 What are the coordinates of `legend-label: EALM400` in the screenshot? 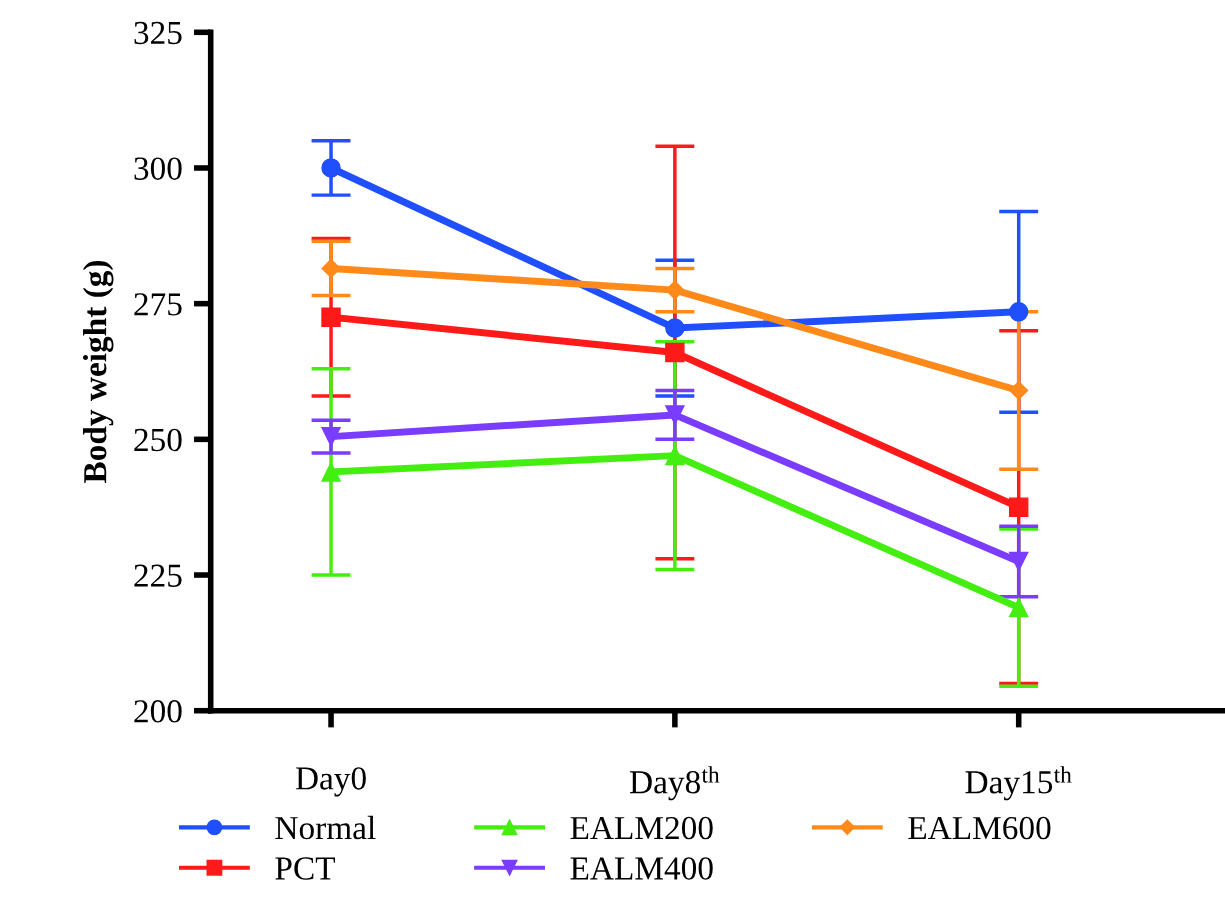 It's located at (641, 868).